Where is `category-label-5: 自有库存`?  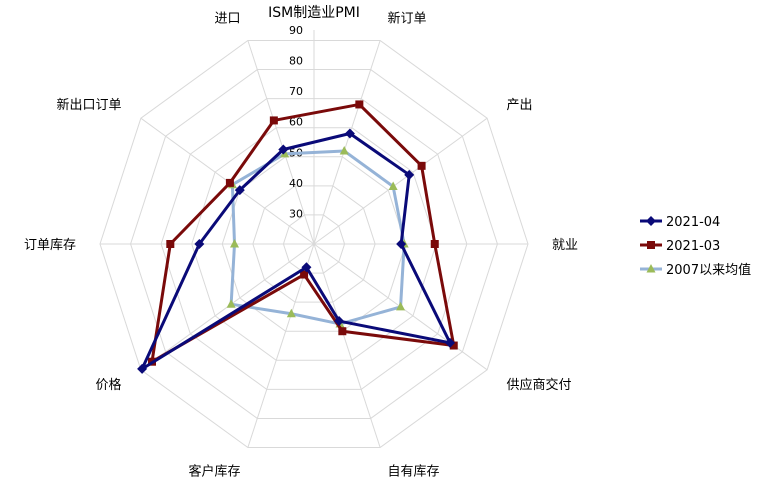
category-label-5: 自有库存 is located at coordinates (414, 470).